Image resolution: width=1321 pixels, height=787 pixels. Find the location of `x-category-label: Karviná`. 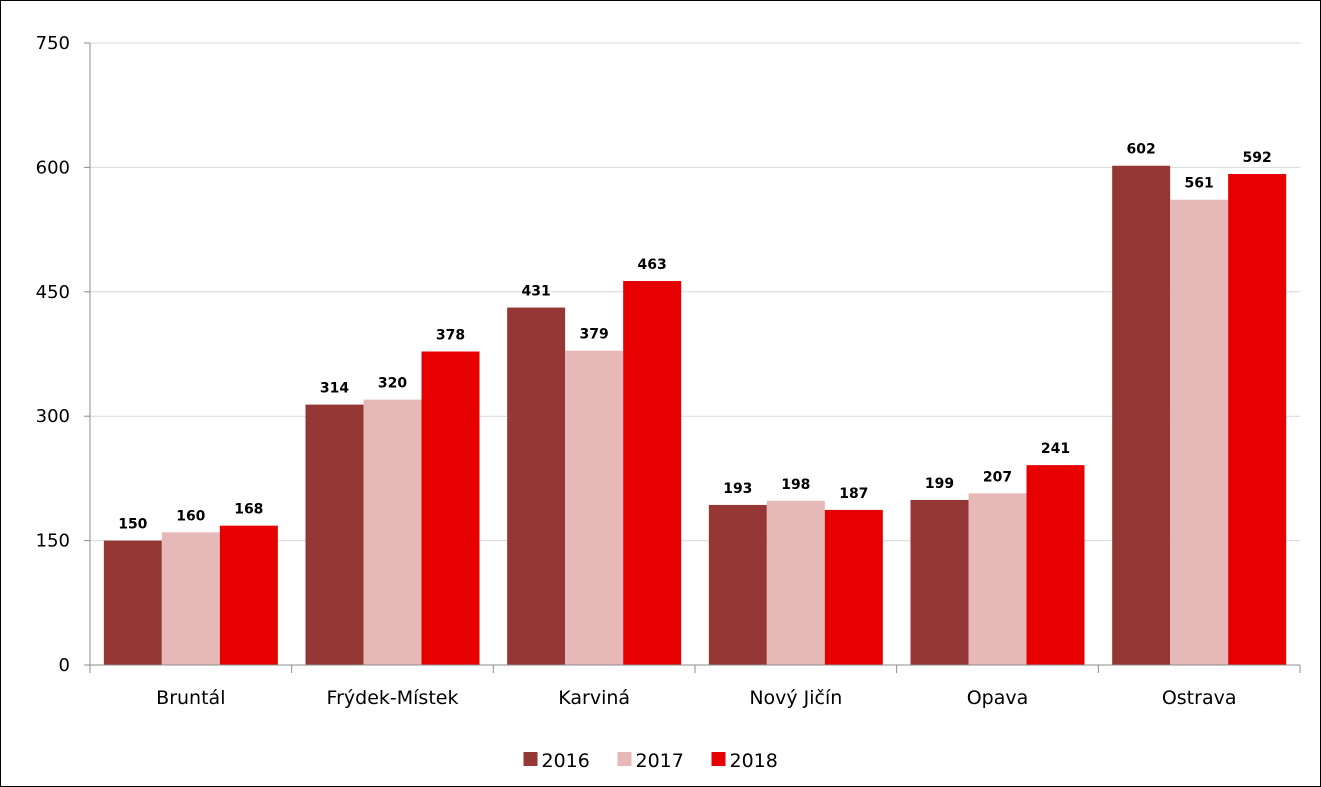

x-category-label: Karviná is located at coordinates (594, 698).